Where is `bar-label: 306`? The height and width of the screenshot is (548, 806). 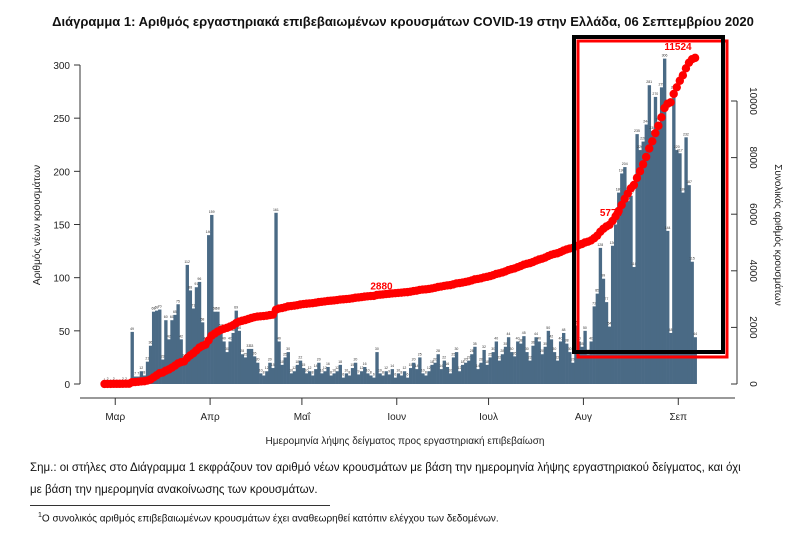 bar-label: 306 is located at coordinates (665, 56).